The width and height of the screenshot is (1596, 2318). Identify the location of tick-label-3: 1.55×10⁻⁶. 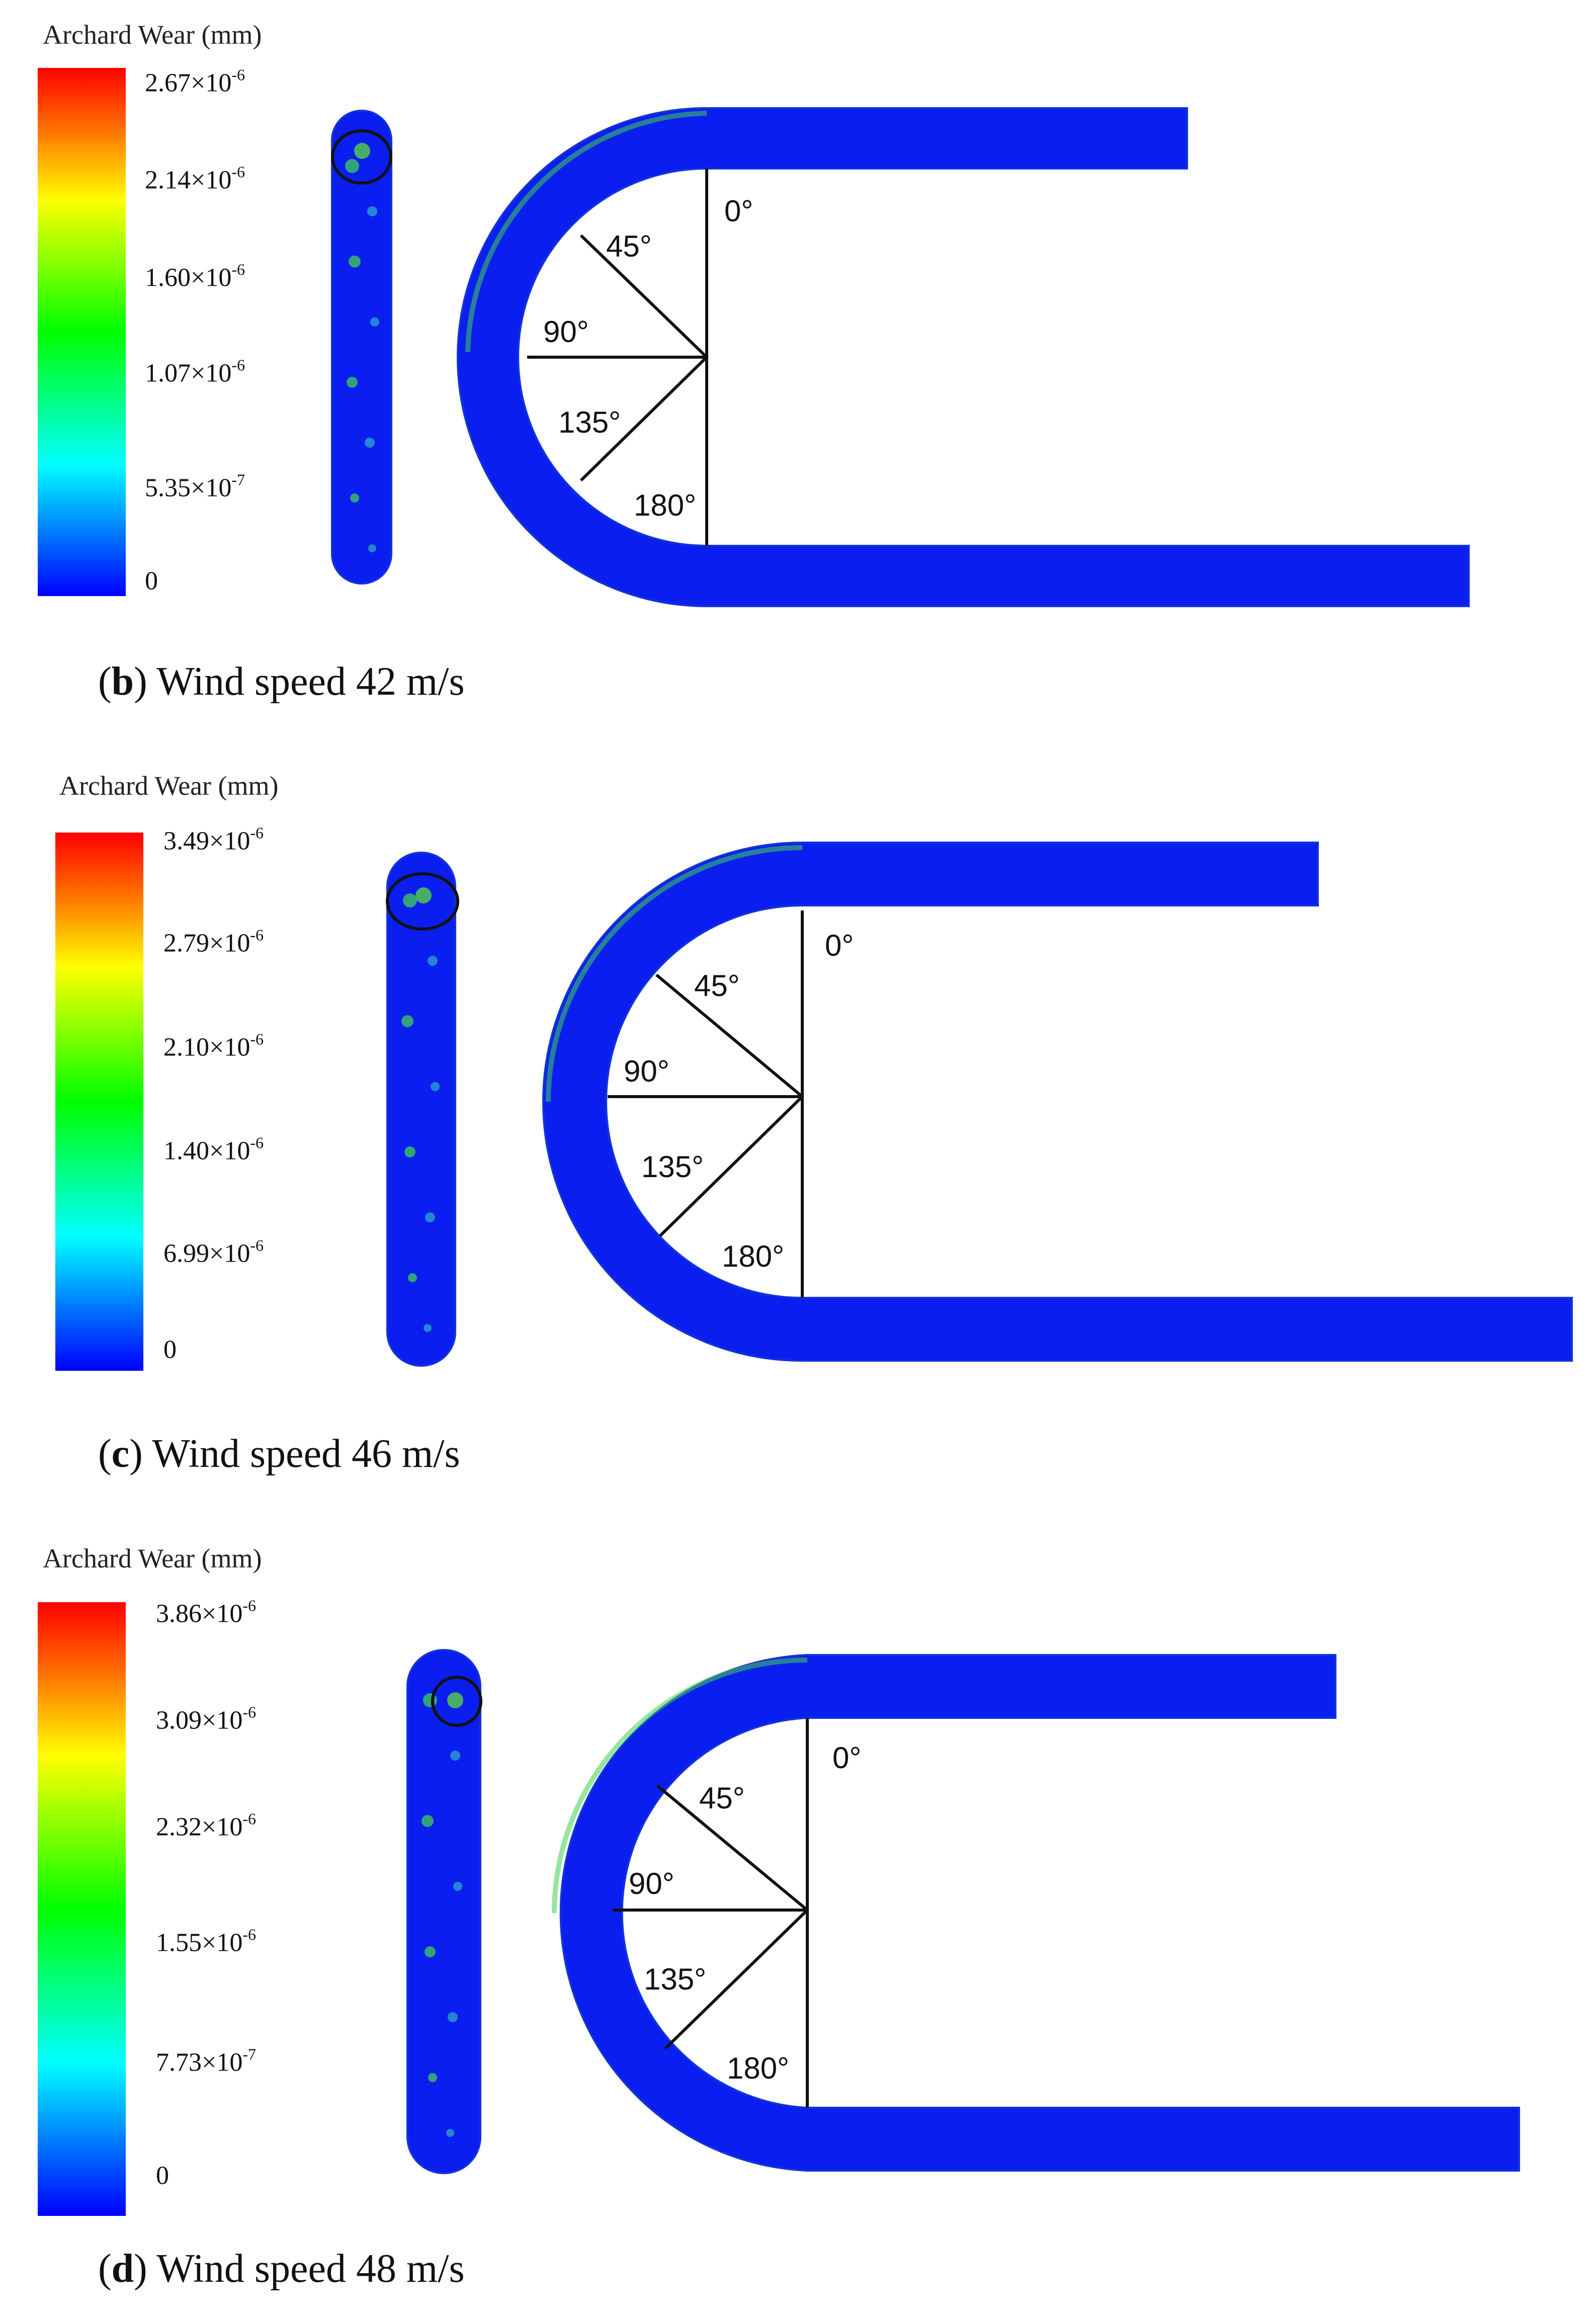
(206, 1941).